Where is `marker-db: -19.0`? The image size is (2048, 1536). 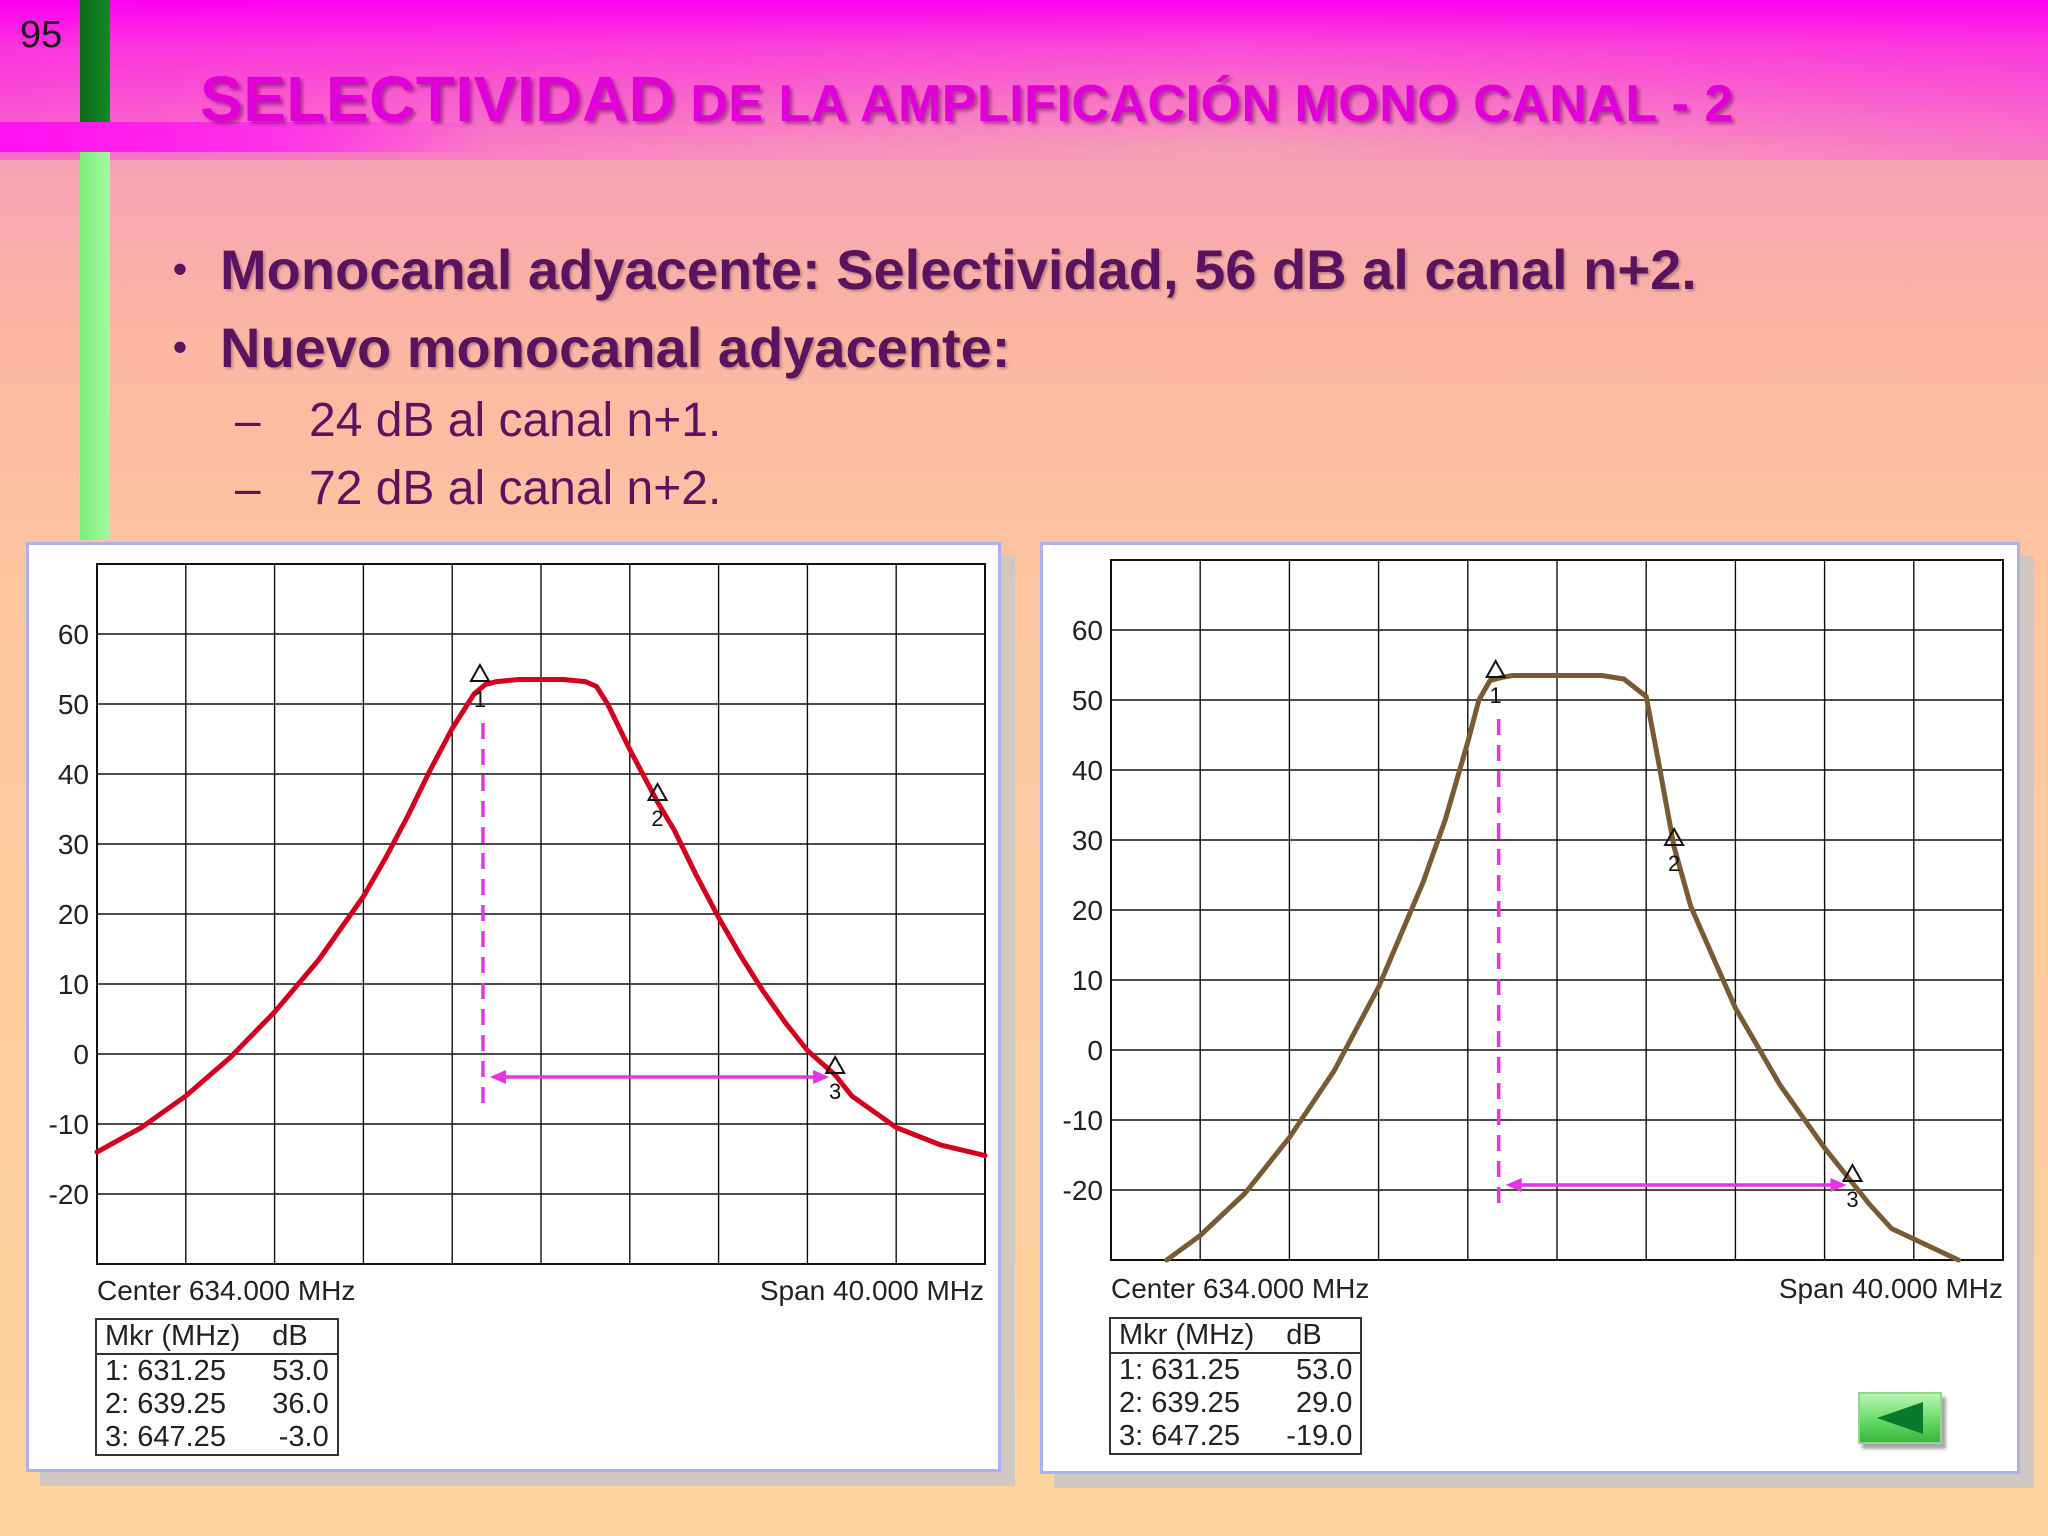 marker-db: -19.0 is located at coordinates (1319, 1436).